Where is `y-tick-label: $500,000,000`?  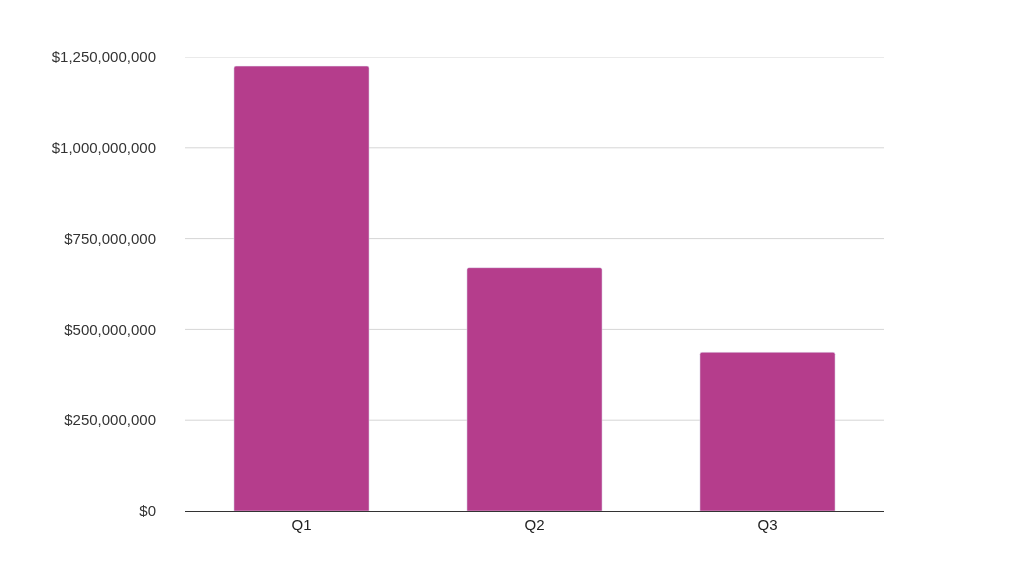
y-tick-label: $500,000,000 is located at coordinates (110, 329).